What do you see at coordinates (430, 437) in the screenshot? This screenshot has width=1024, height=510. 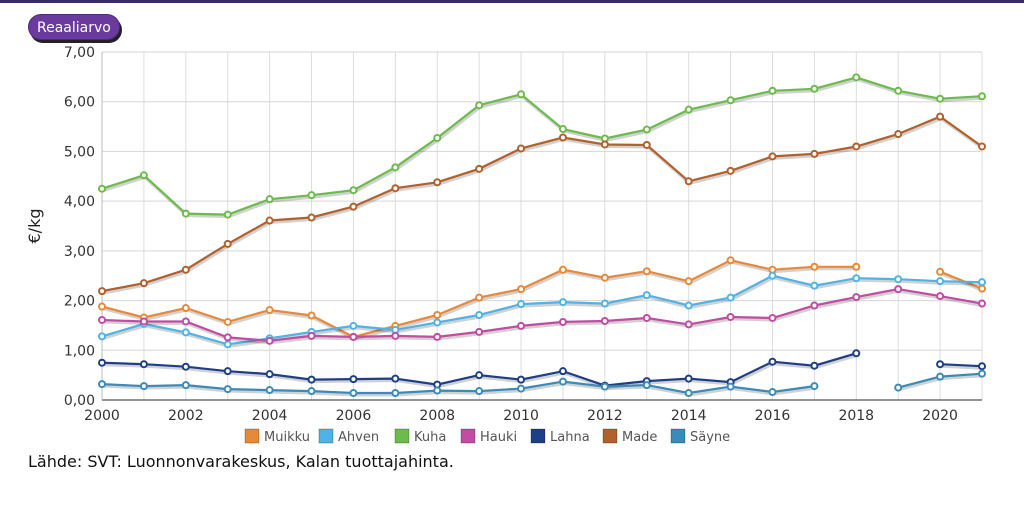 I see `legend-label: Kuha` at bounding box center [430, 437].